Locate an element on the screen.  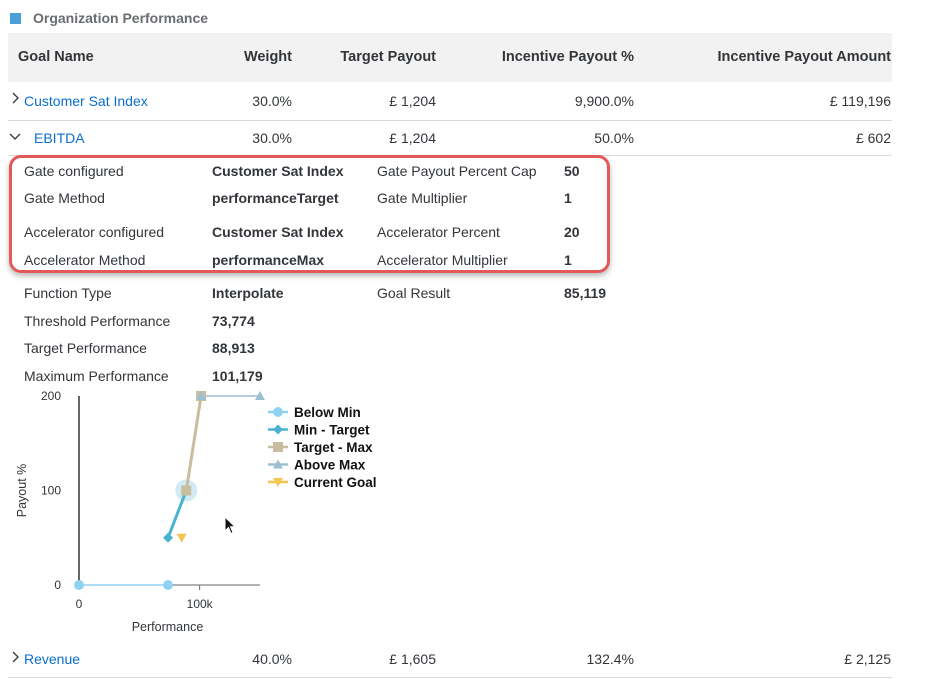
accelerator-multiplier-label: Accelerator Multiplier is located at coordinates (442, 260).